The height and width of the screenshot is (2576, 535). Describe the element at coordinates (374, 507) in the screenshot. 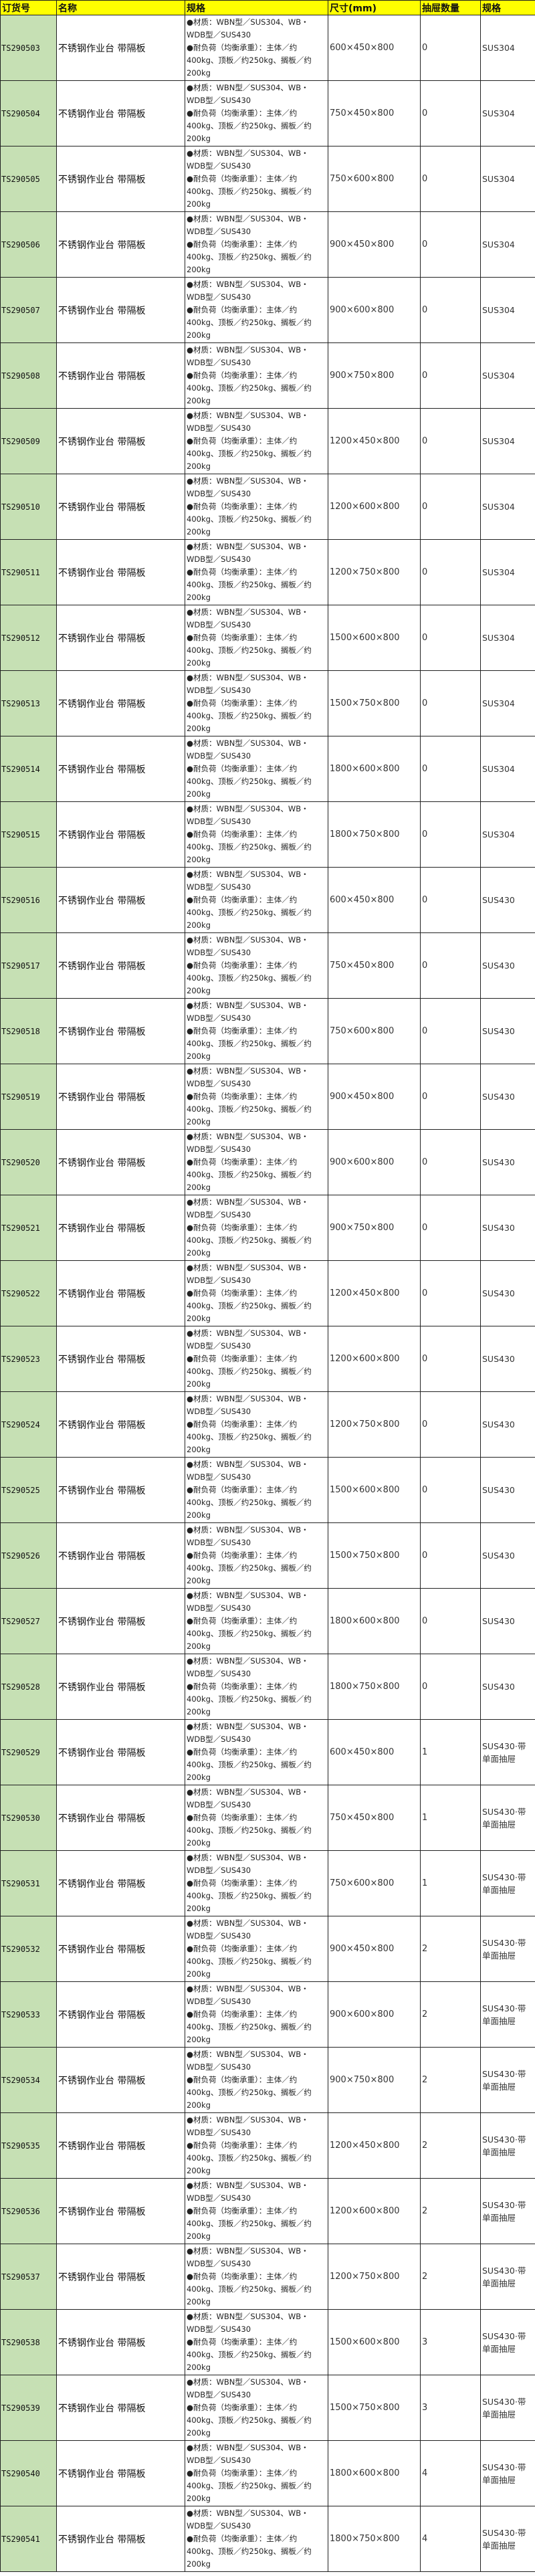

I see `size-cell: 1200×600×800` at that location.